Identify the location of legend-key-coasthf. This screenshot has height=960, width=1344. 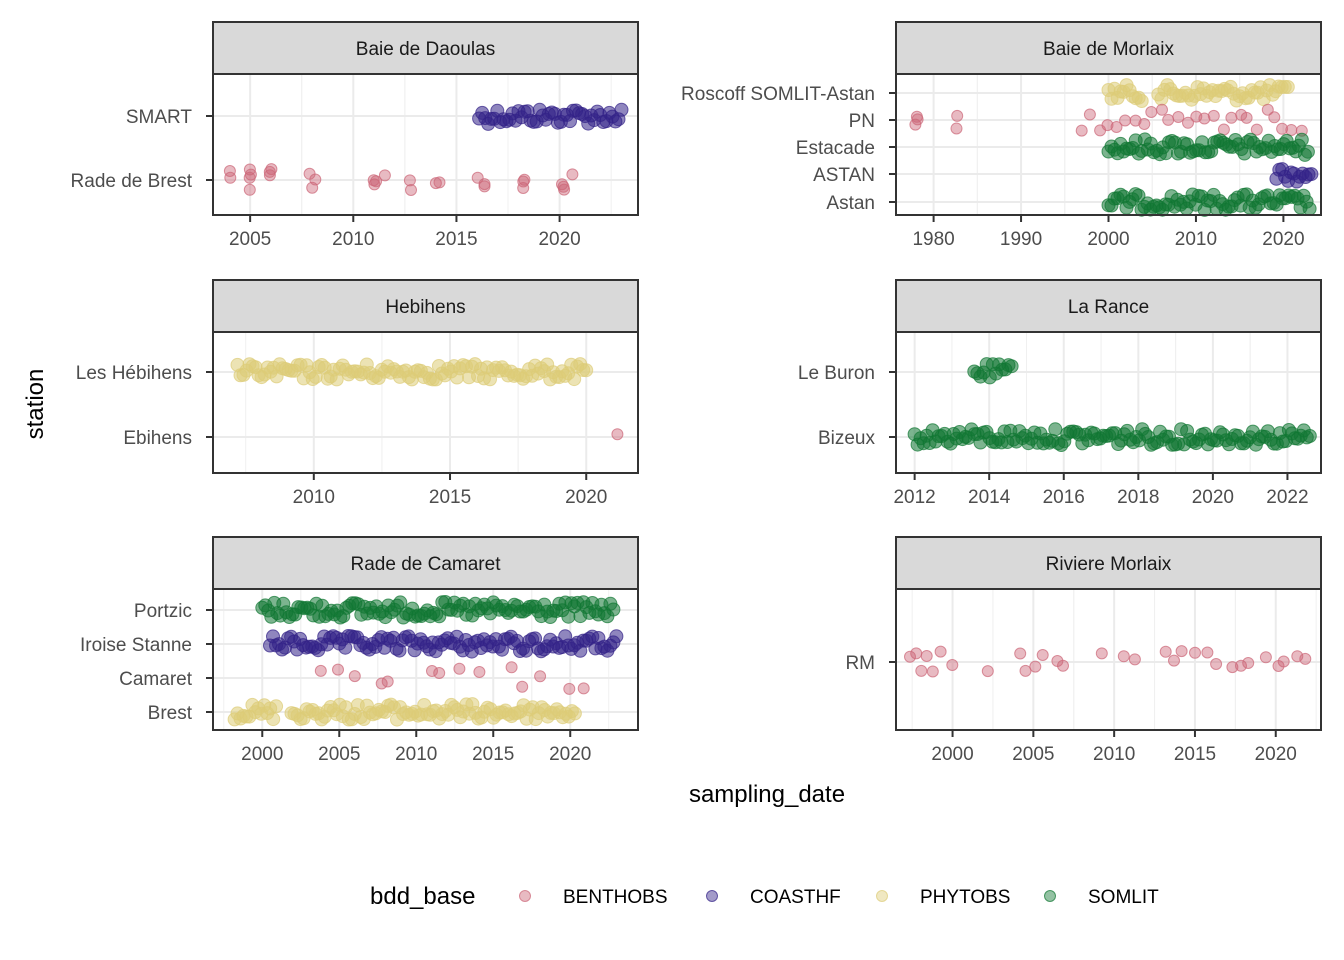
(712, 896).